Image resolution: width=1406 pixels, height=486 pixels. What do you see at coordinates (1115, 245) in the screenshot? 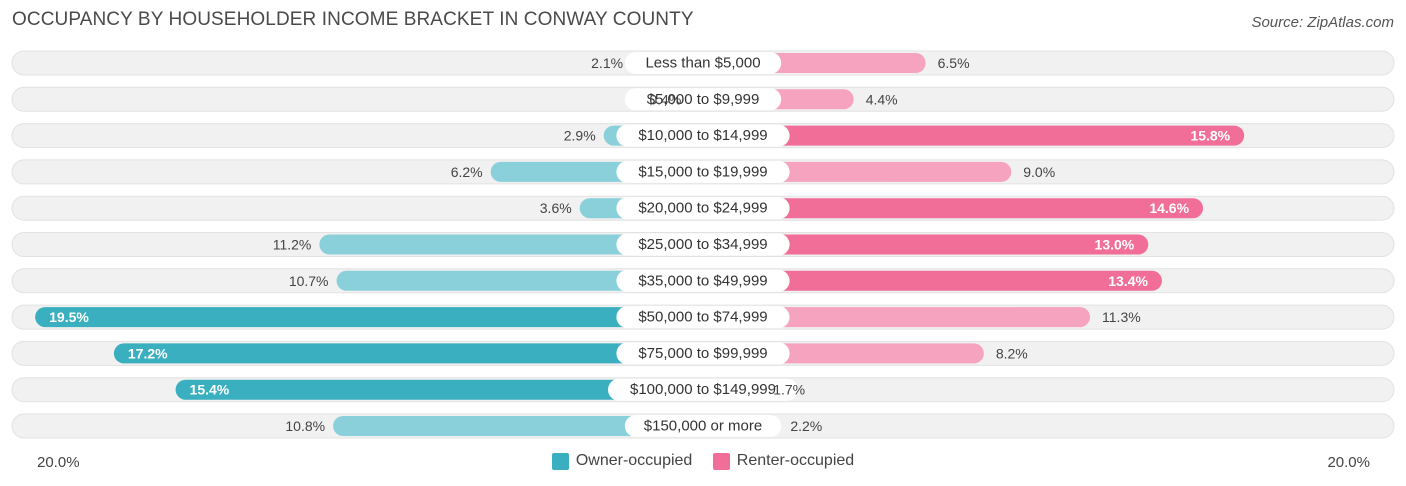
I see `renter-value-label: 13.0%` at bounding box center [1115, 245].